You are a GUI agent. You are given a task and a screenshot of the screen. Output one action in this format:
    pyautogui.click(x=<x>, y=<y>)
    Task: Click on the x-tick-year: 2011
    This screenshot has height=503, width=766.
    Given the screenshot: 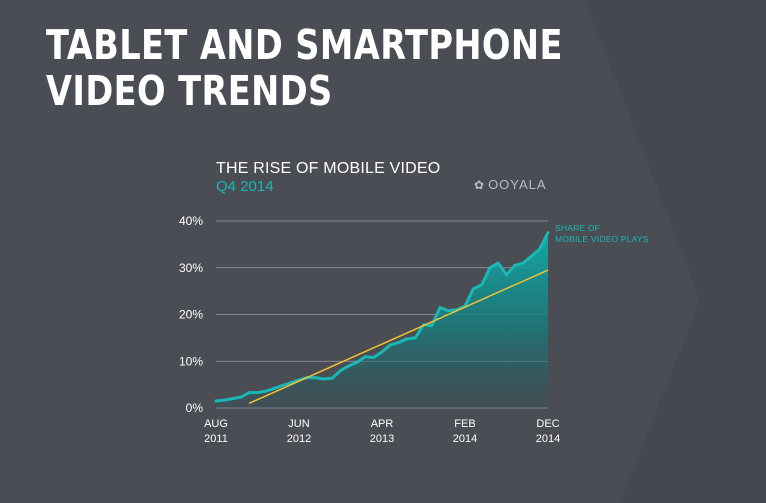 What is the action you would take?
    pyautogui.click(x=216, y=439)
    